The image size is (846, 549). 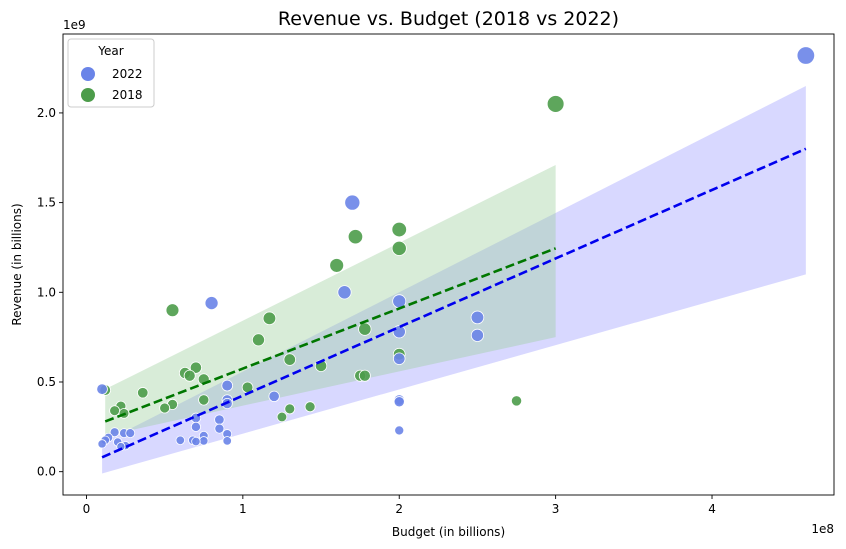 I want to click on legend: Year 2022 2018, so click(x=111, y=73).